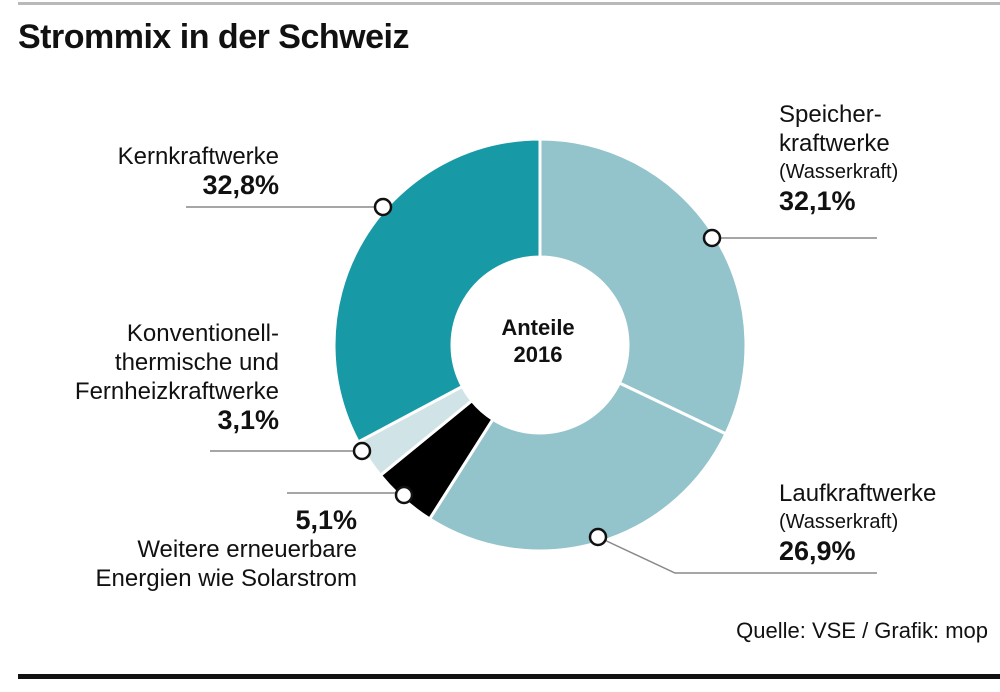 Image resolution: width=1000 pixels, height=692 pixels. Describe the element at coordinates (248, 420) in the screenshot. I see `label-konv-pct: 3,1%` at that location.